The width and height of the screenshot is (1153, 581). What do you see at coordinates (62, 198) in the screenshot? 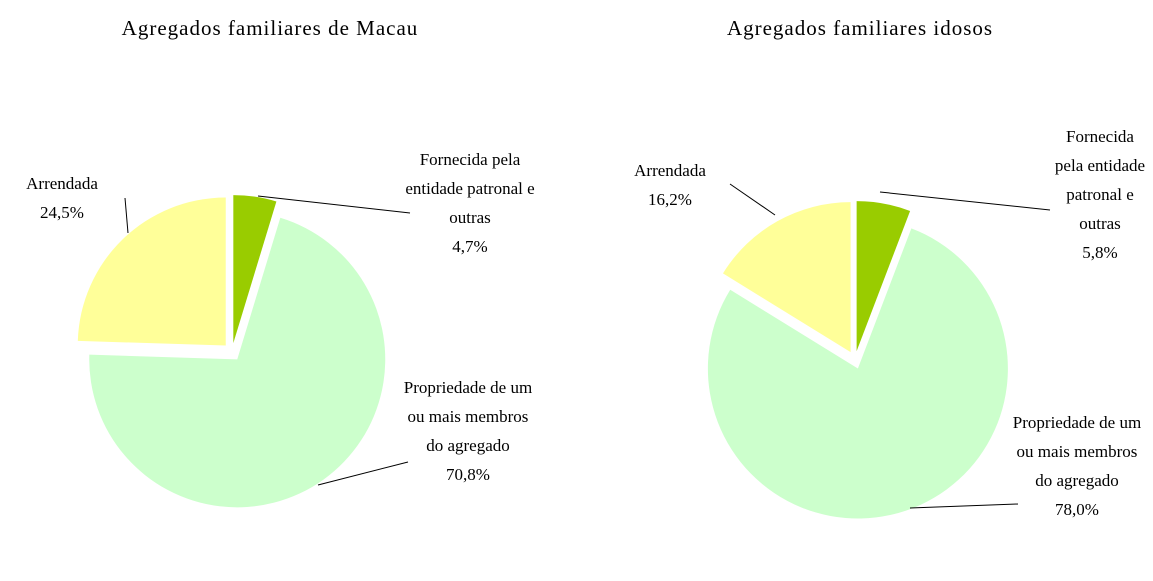
I see `slice-label: Arrendada 24,5%` at bounding box center [62, 198].